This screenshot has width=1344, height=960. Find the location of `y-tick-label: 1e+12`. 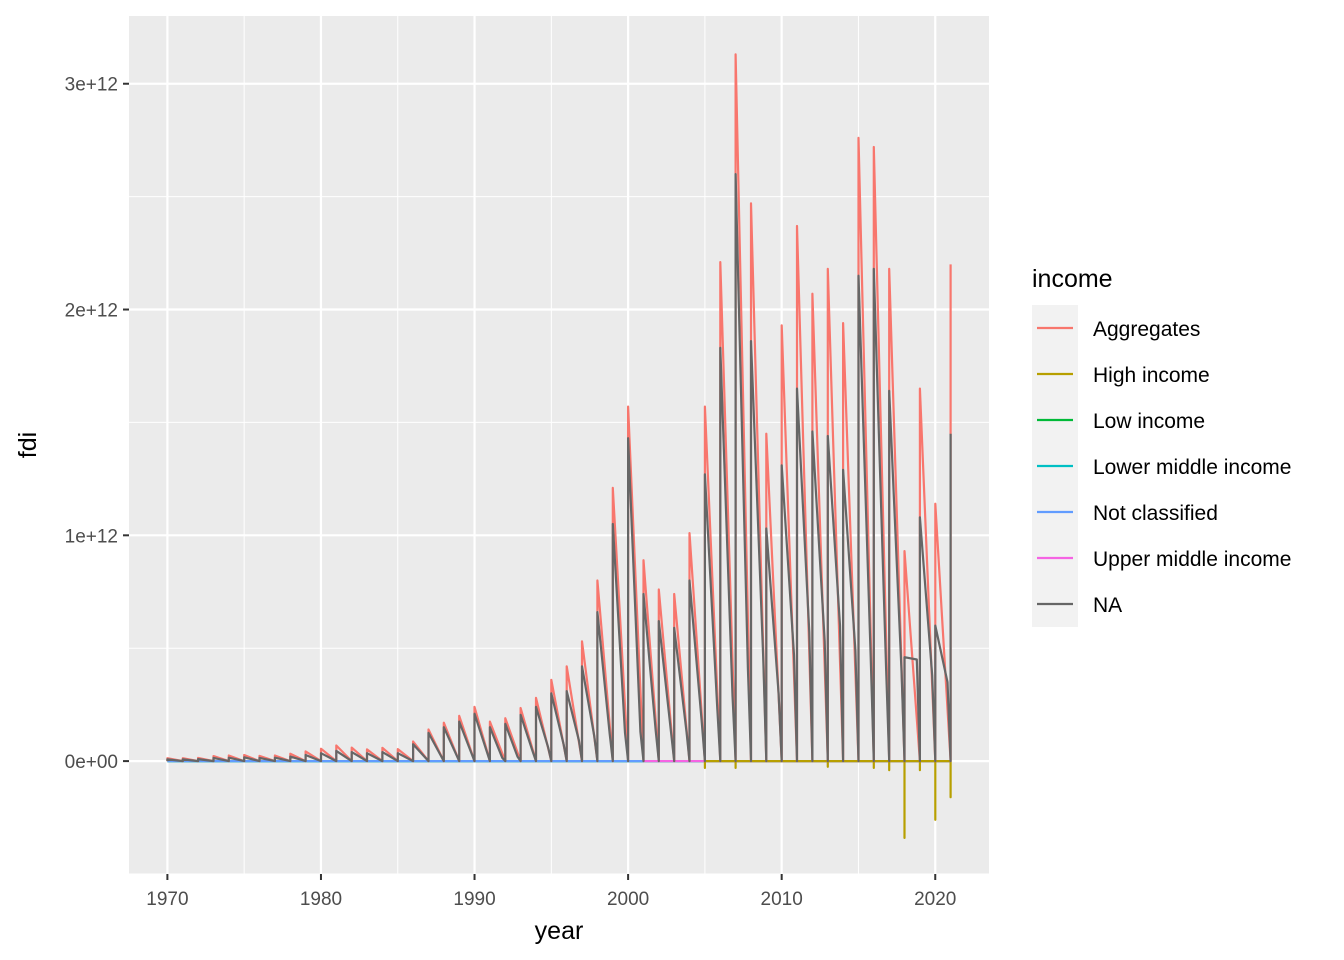

y-tick-label: 1e+12 is located at coordinates (91, 536).